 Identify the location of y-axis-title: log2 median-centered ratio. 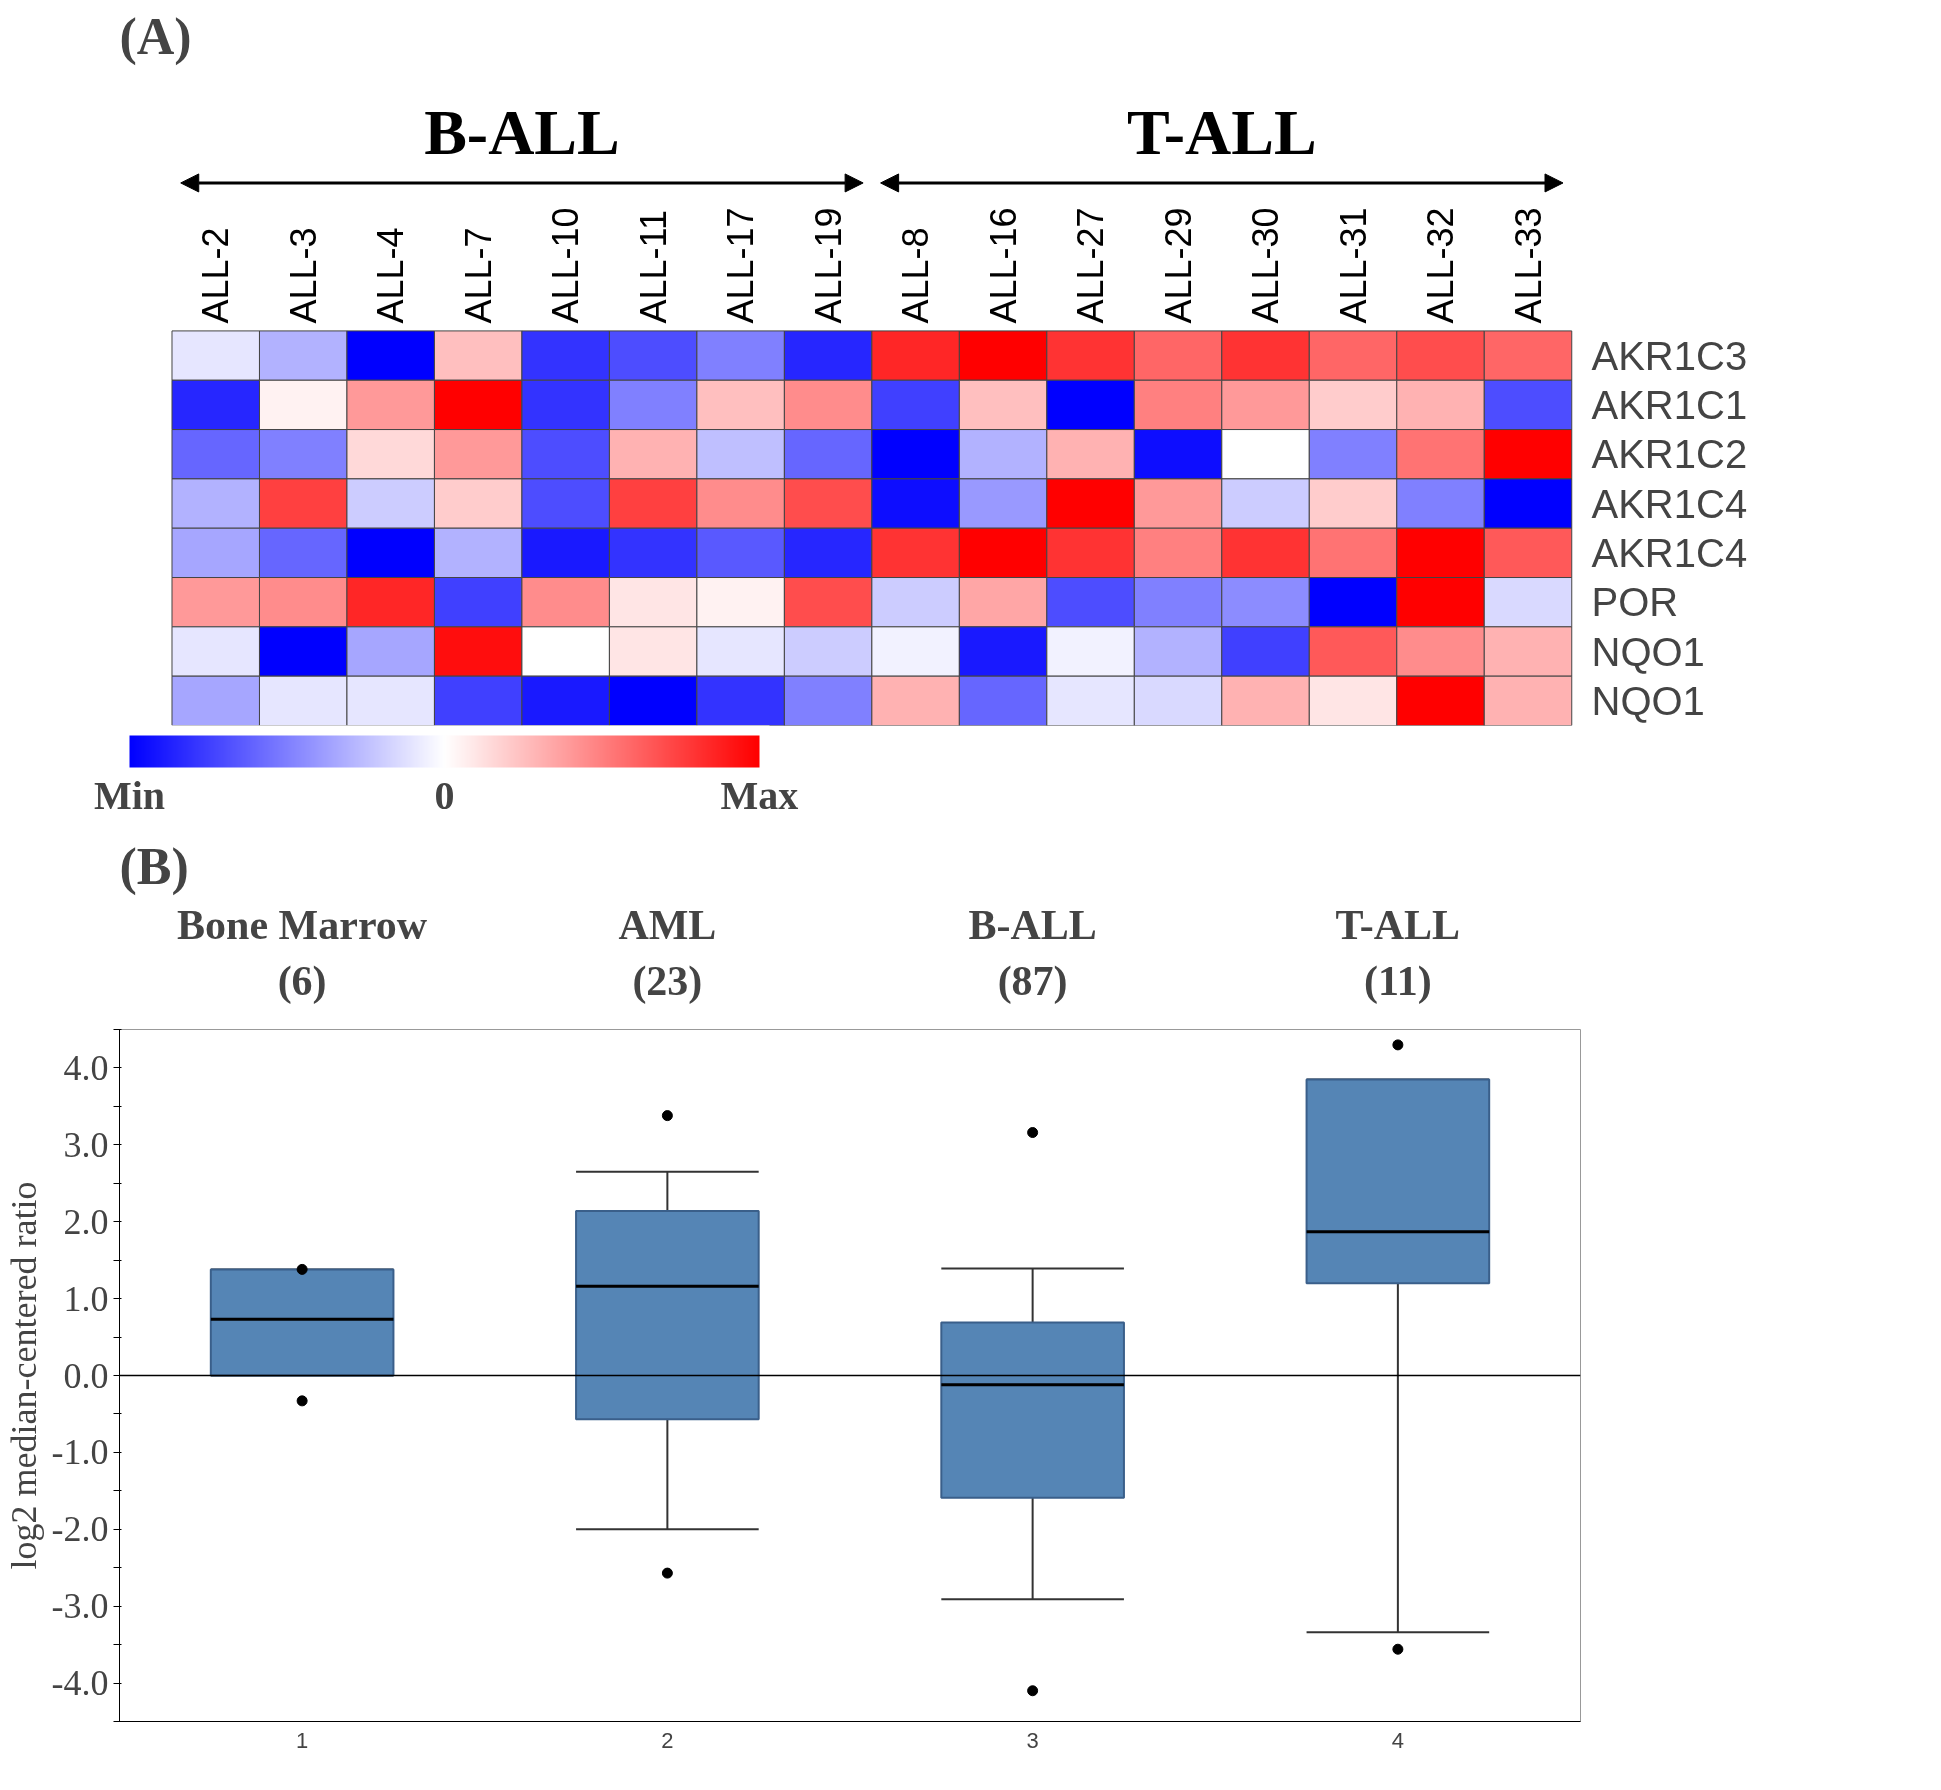
(23, 1375).